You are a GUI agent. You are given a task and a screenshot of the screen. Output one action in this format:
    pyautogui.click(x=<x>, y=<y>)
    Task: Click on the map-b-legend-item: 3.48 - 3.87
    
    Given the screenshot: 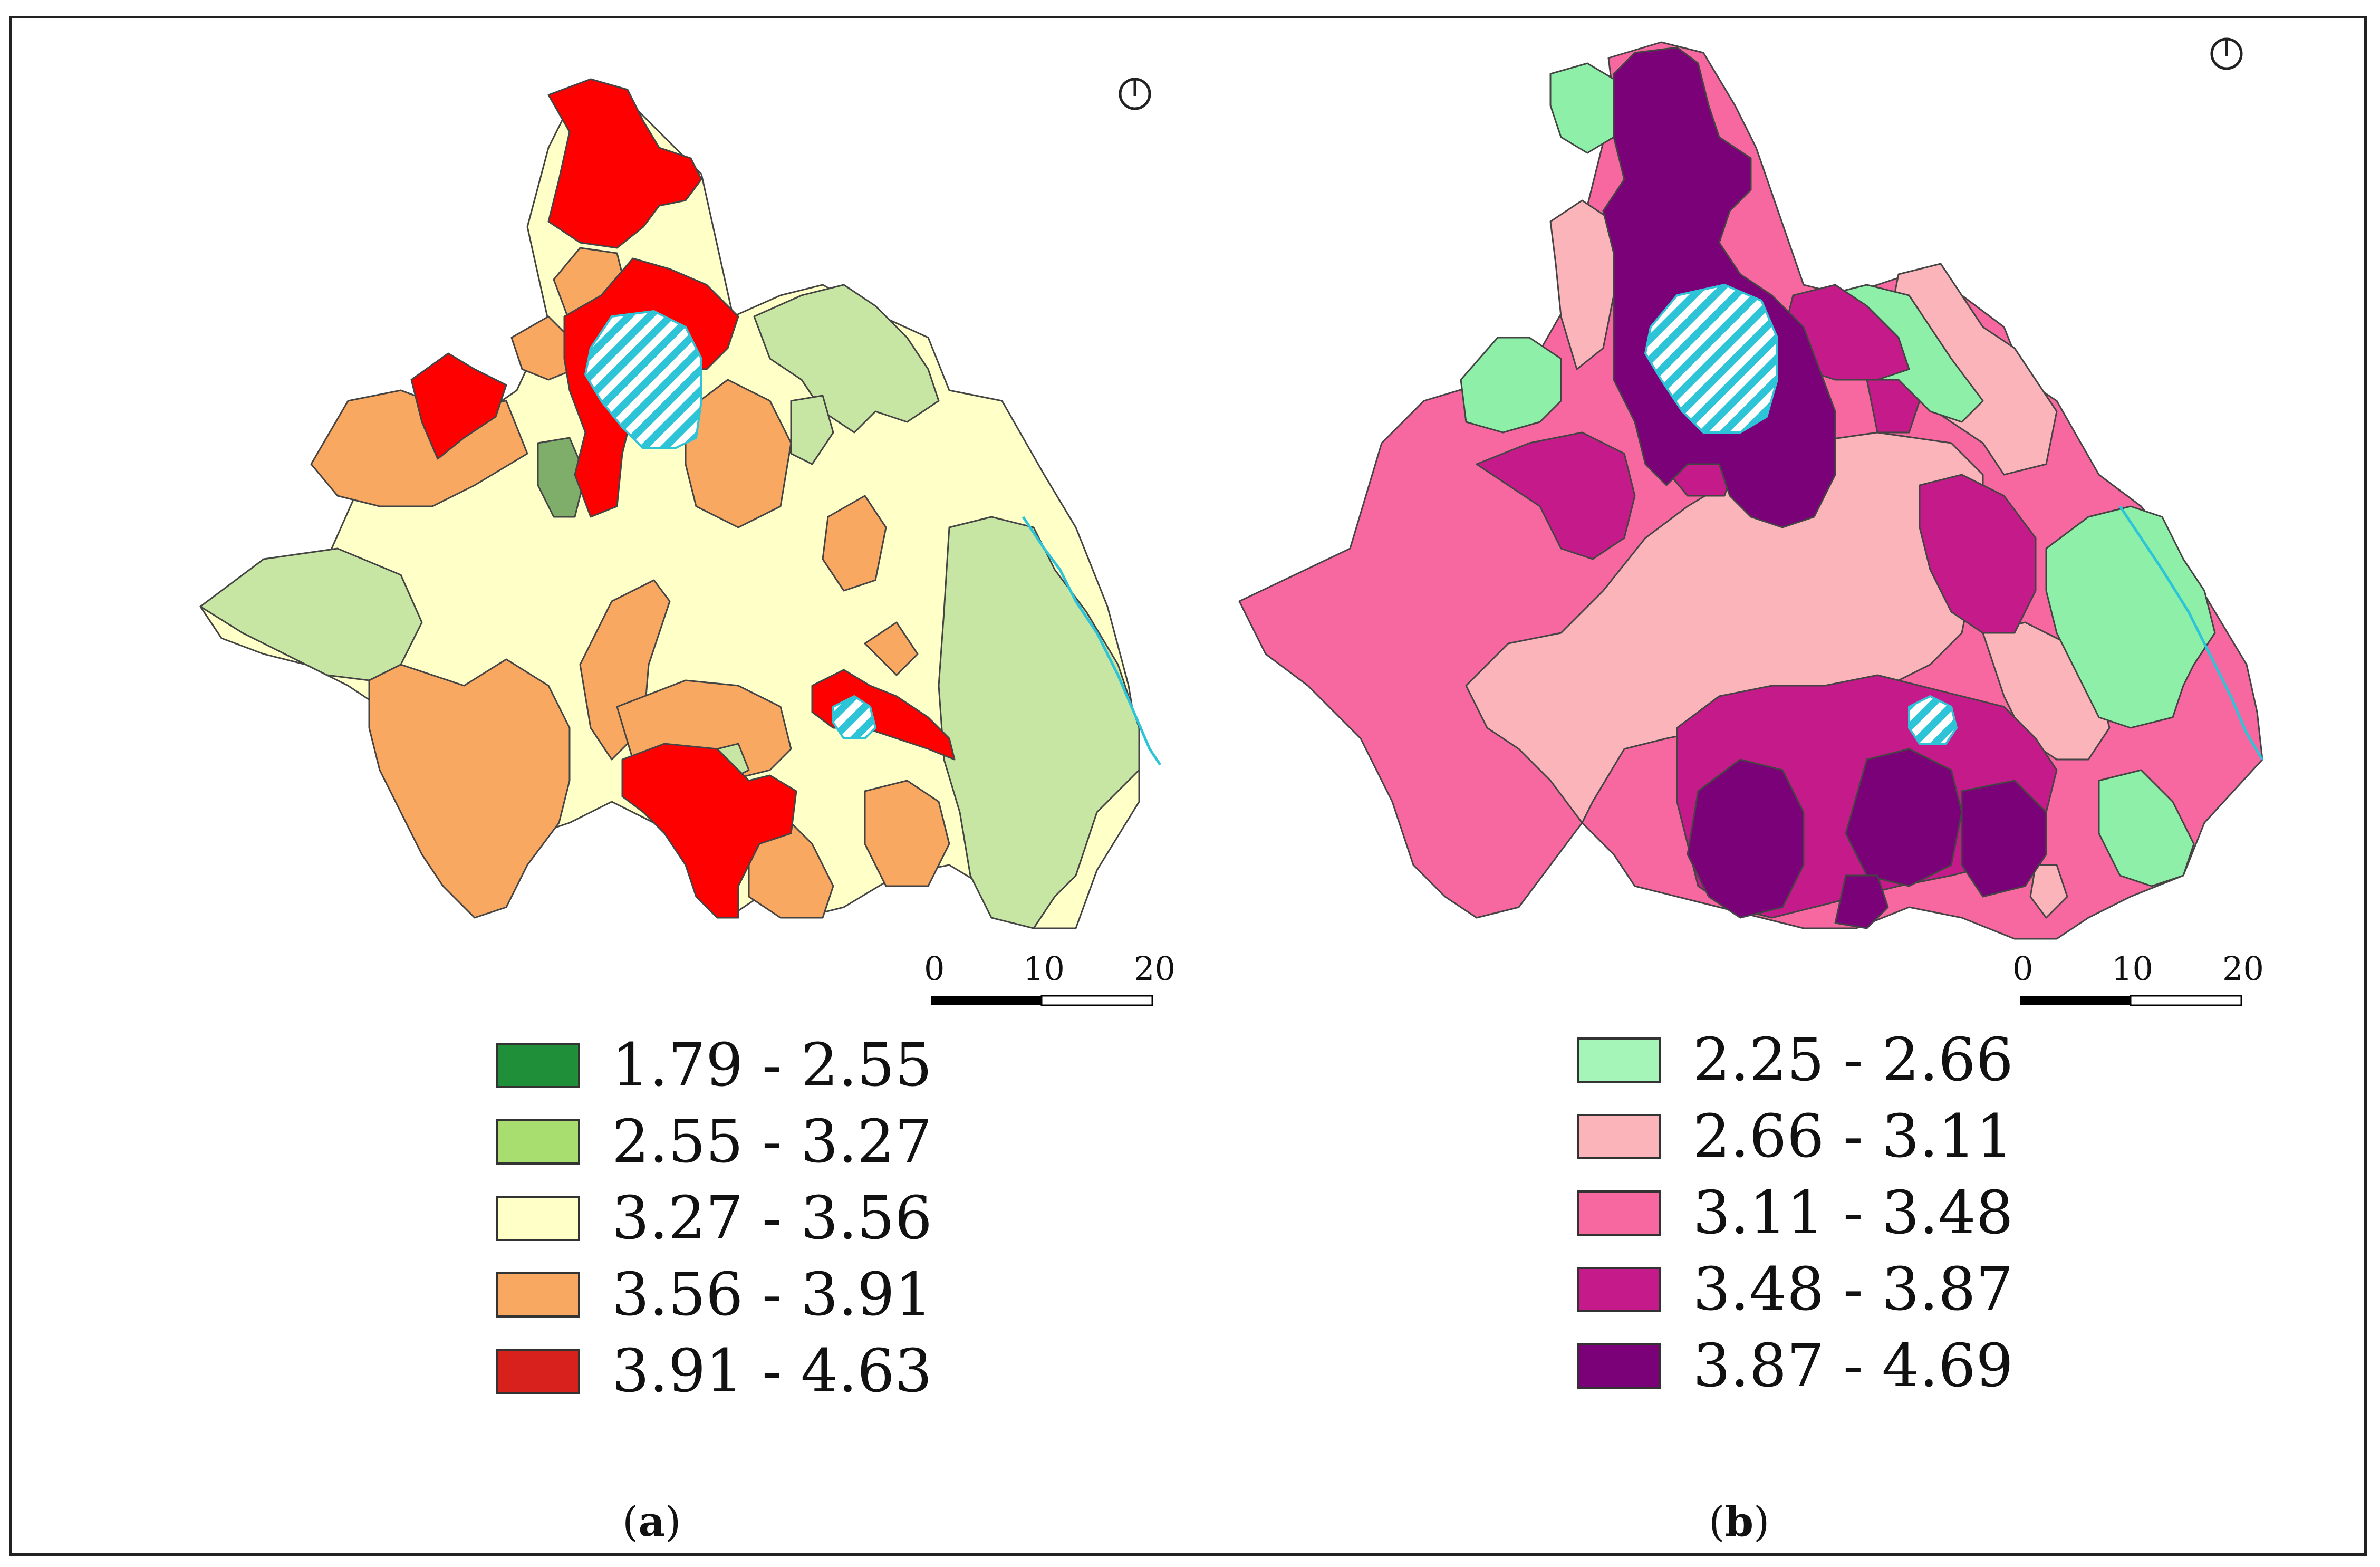 What is the action you would take?
    pyautogui.click(x=1795, y=1289)
    